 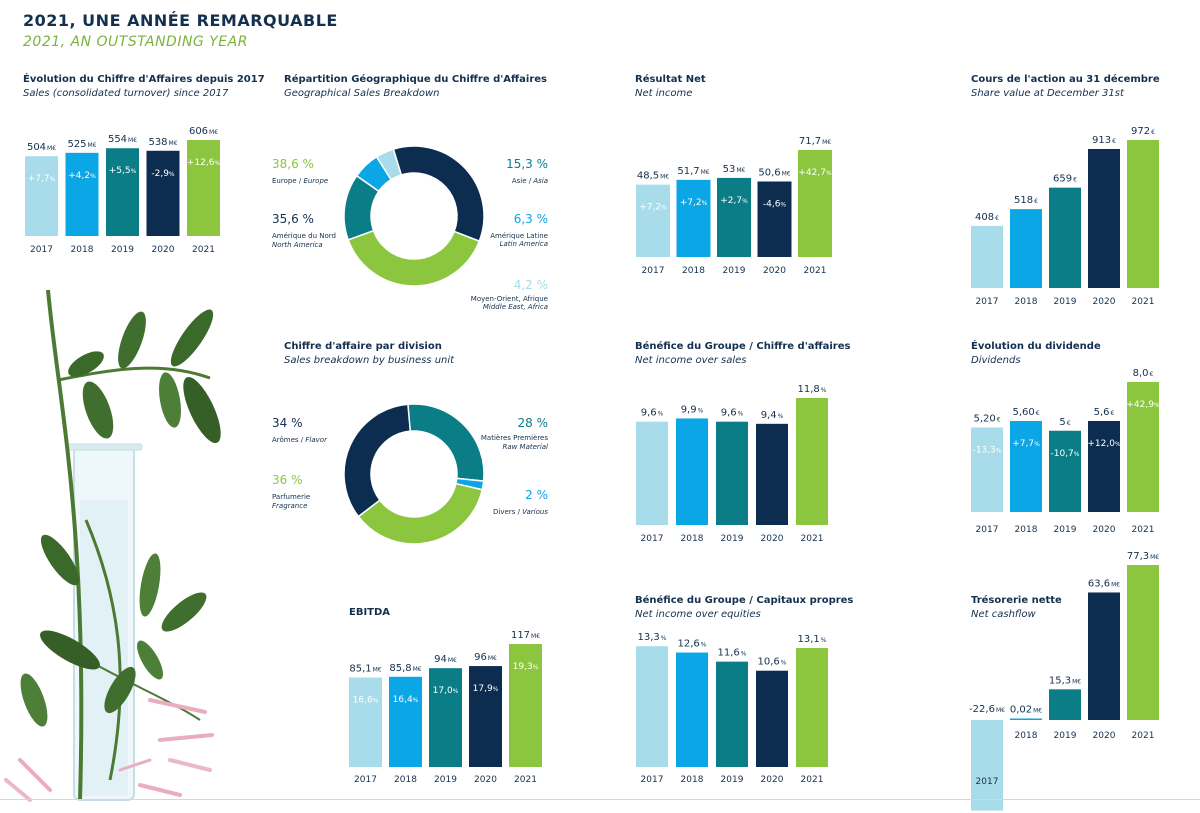 What do you see at coordinates (664, 93) in the screenshot?
I see `net-income-chart-subtitle: Net income` at bounding box center [664, 93].